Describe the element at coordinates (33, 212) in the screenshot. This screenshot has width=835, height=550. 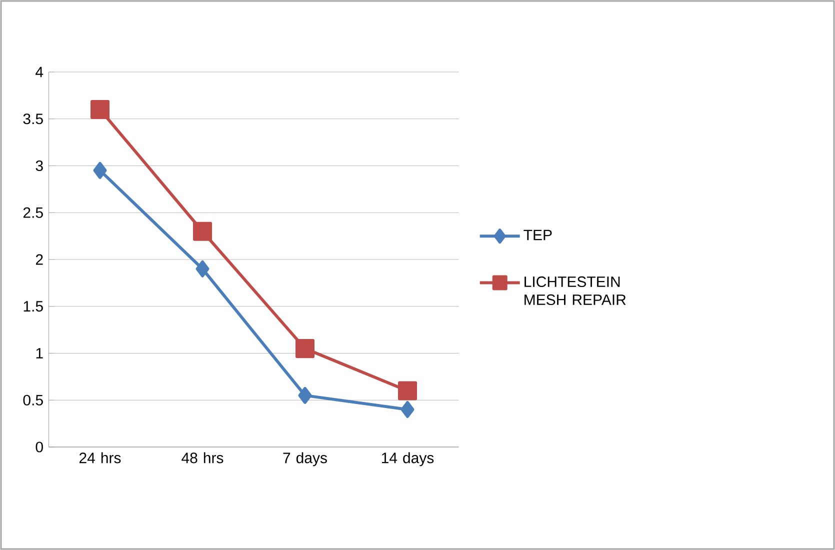
I see `y-tick-label: 2.5` at that location.